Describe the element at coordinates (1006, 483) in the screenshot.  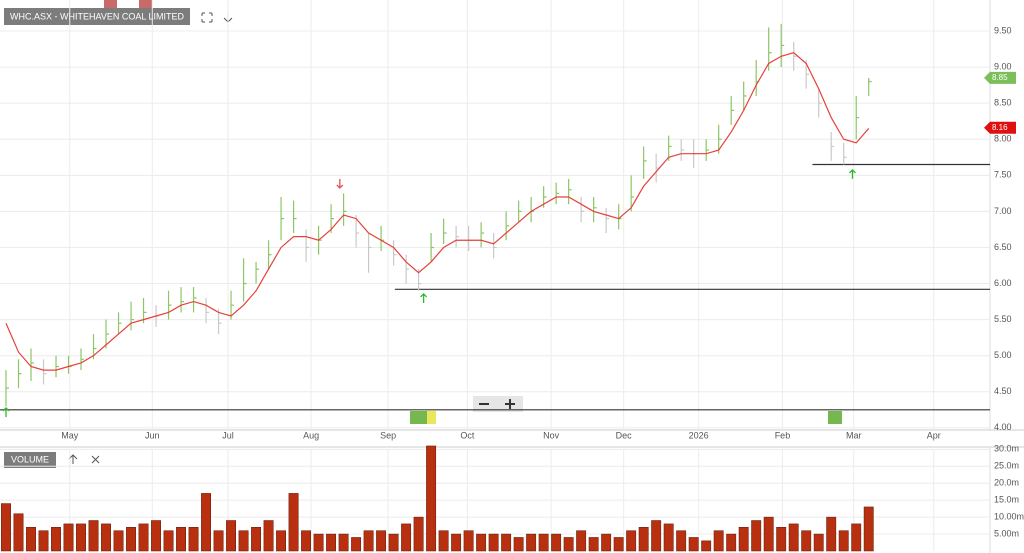
I see `y-tick-label: 20.0m` at that location.